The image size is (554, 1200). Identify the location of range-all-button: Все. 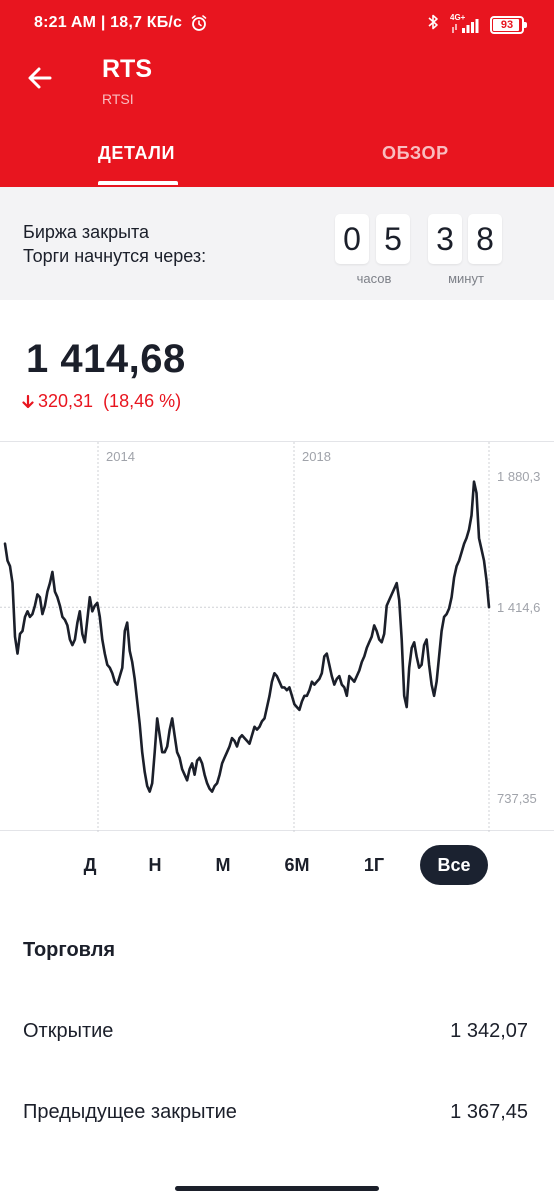
(454, 865).